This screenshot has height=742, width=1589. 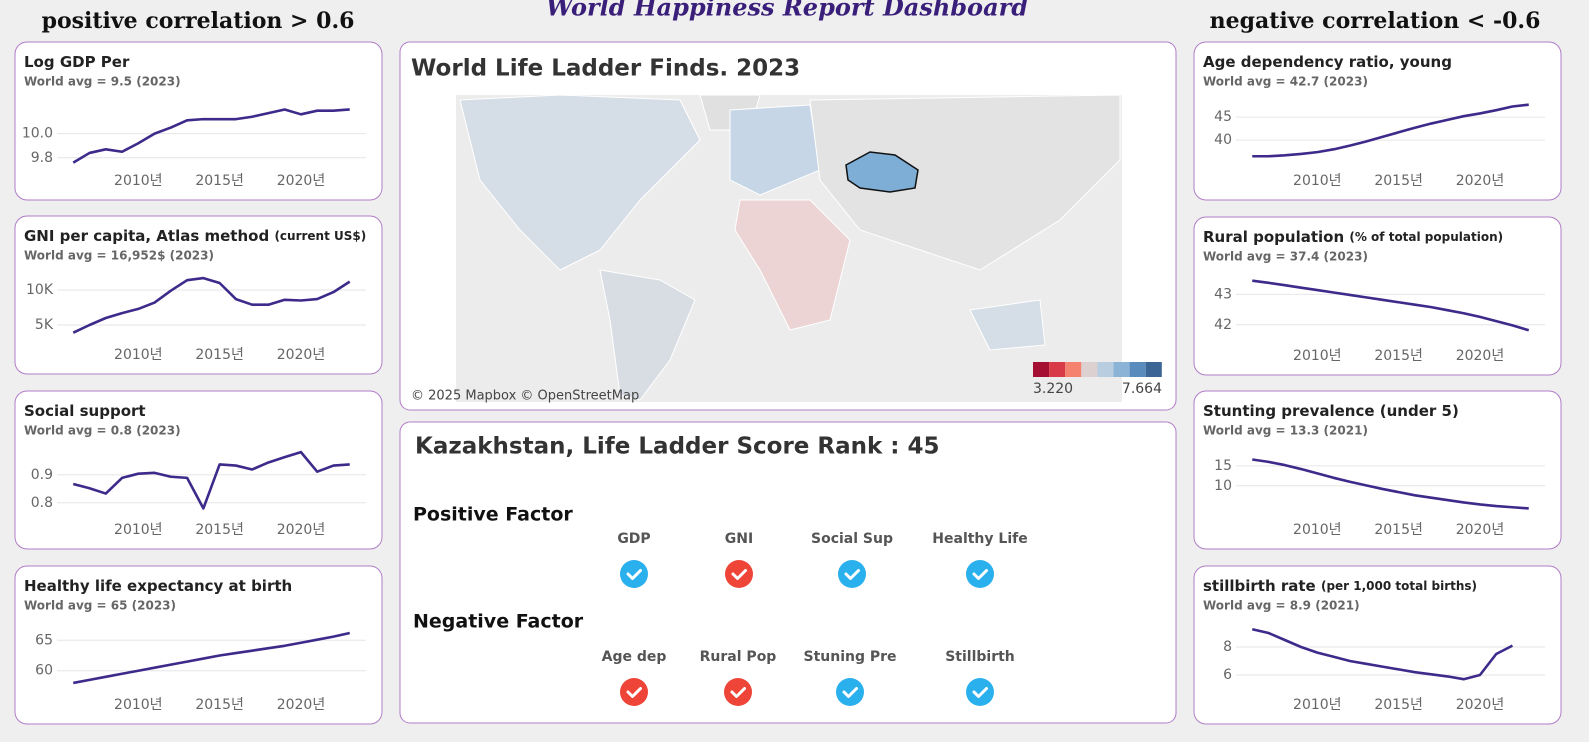 I want to click on chart-title-note: (% of total population), so click(x=1426, y=237).